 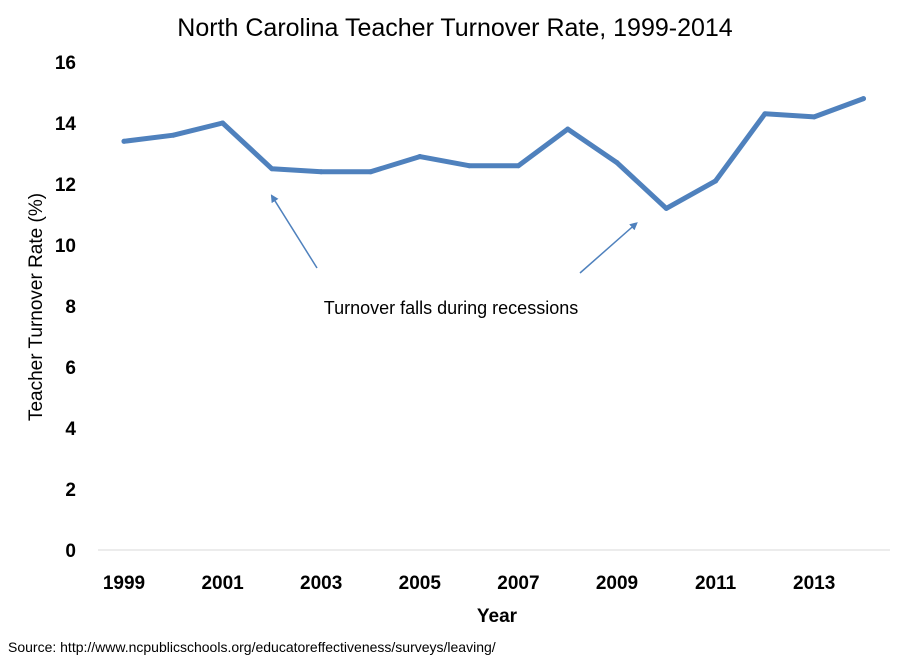 What do you see at coordinates (66, 124) in the screenshot?
I see `y-tick-label: 14` at bounding box center [66, 124].